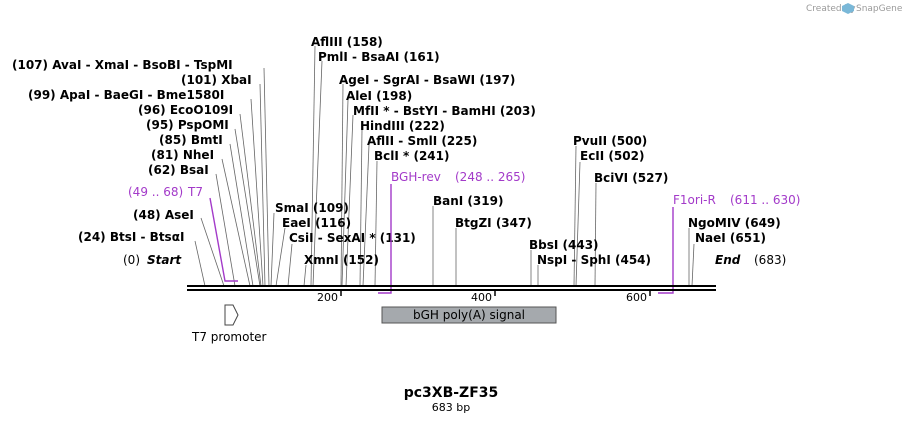 The height and width of the screenshot is (423, 903). What do you see at coordinates (402, 126) in the screenshot?
I see `enzyme-label-hind: HindIII (222)` at bounding box center [402, 126].